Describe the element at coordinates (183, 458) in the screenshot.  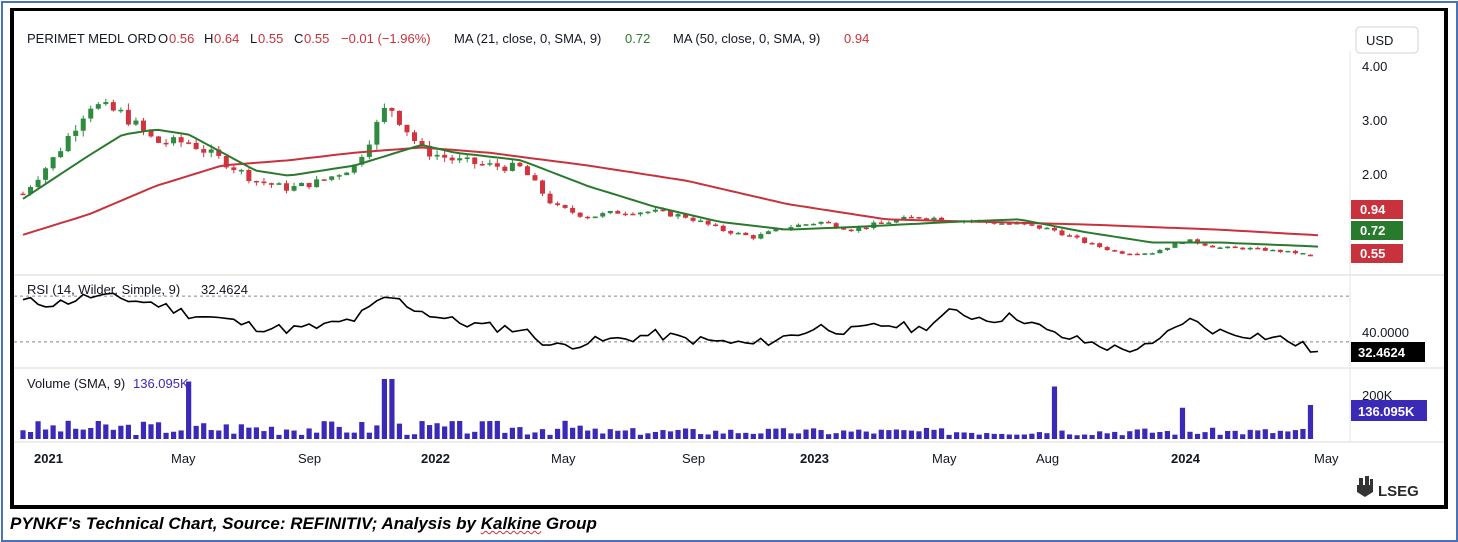
I see `time-tick-may-2021: May` at that location.